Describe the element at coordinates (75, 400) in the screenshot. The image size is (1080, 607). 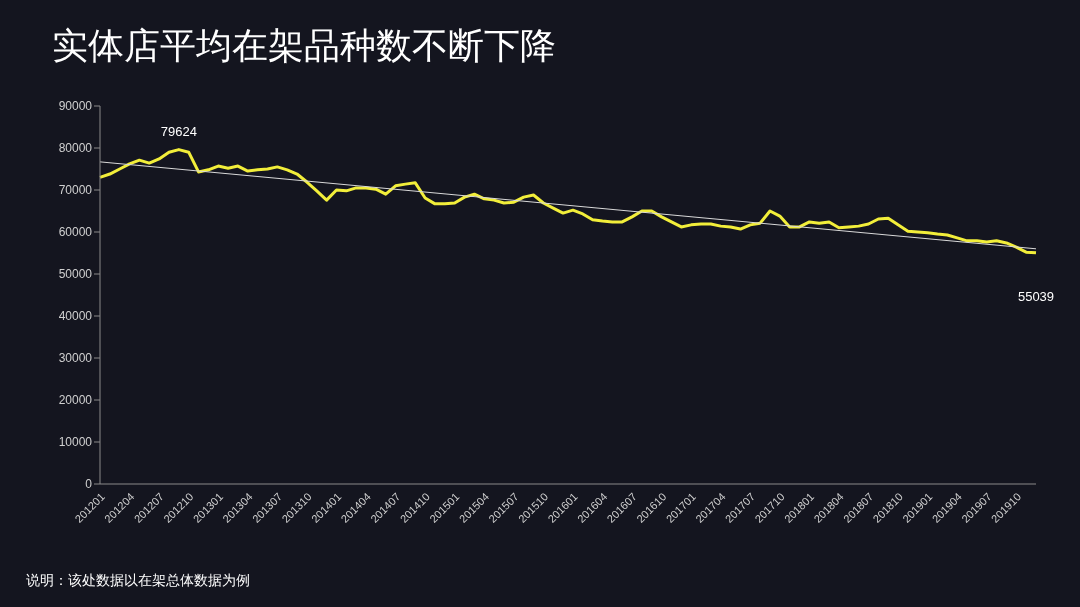
I see `y-tick-label: 20000` at that location.